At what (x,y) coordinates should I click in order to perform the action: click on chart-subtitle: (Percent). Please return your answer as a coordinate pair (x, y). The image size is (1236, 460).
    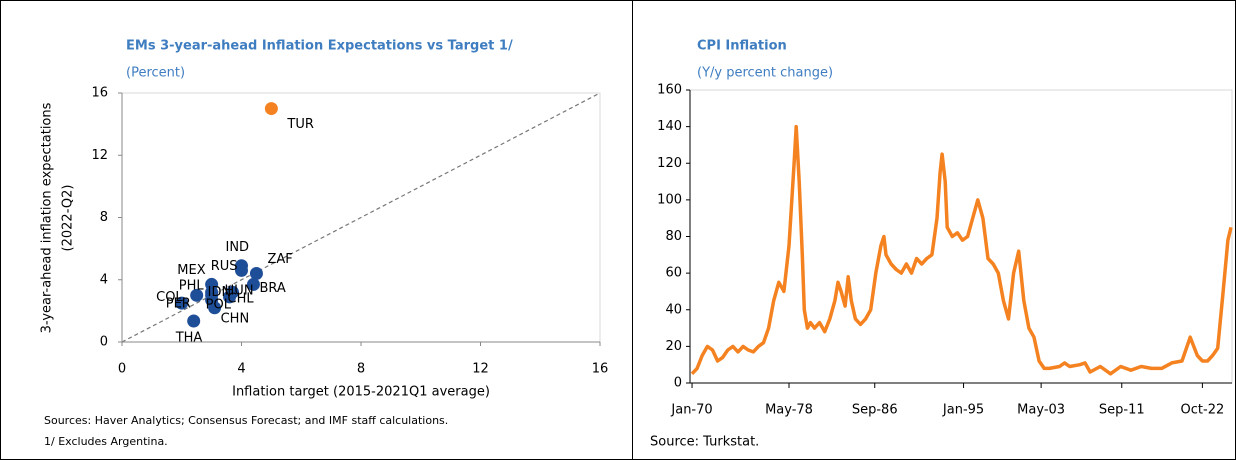
    Looking at the image, I should click on (155, 73).